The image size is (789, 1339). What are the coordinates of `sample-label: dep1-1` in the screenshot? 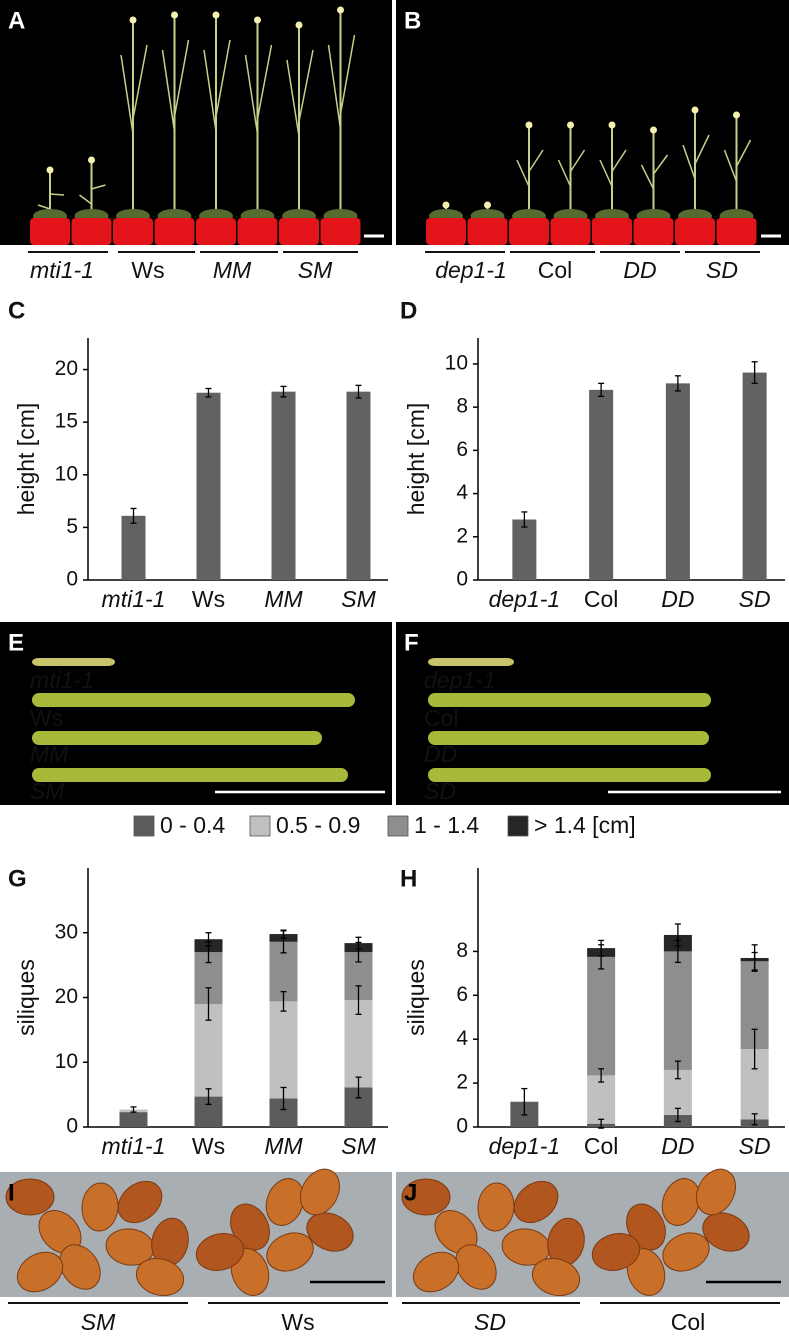 It's located at (460, 680).